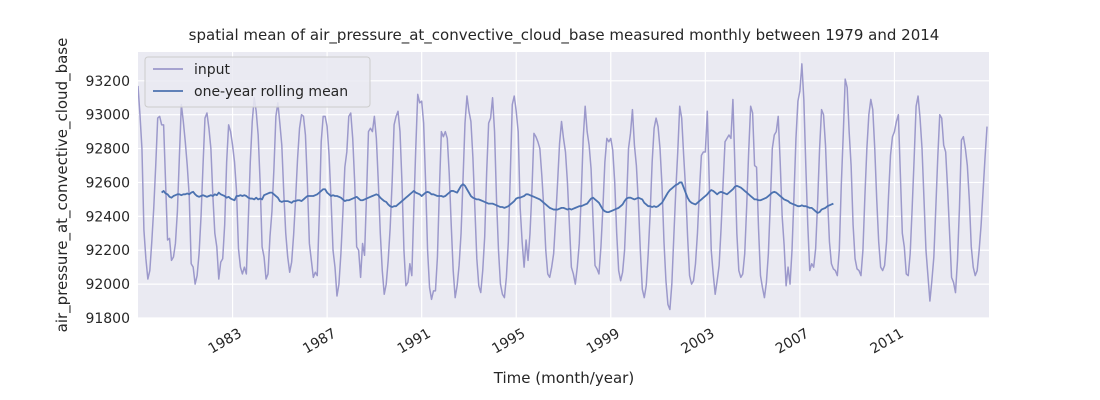 The height and width of the screenshot is (400, 1100). Describe the element at coordinates (62, 185) in the screenshot. I see `y-axis-label: air_pressure_at_convective_cloud_base` at that location.